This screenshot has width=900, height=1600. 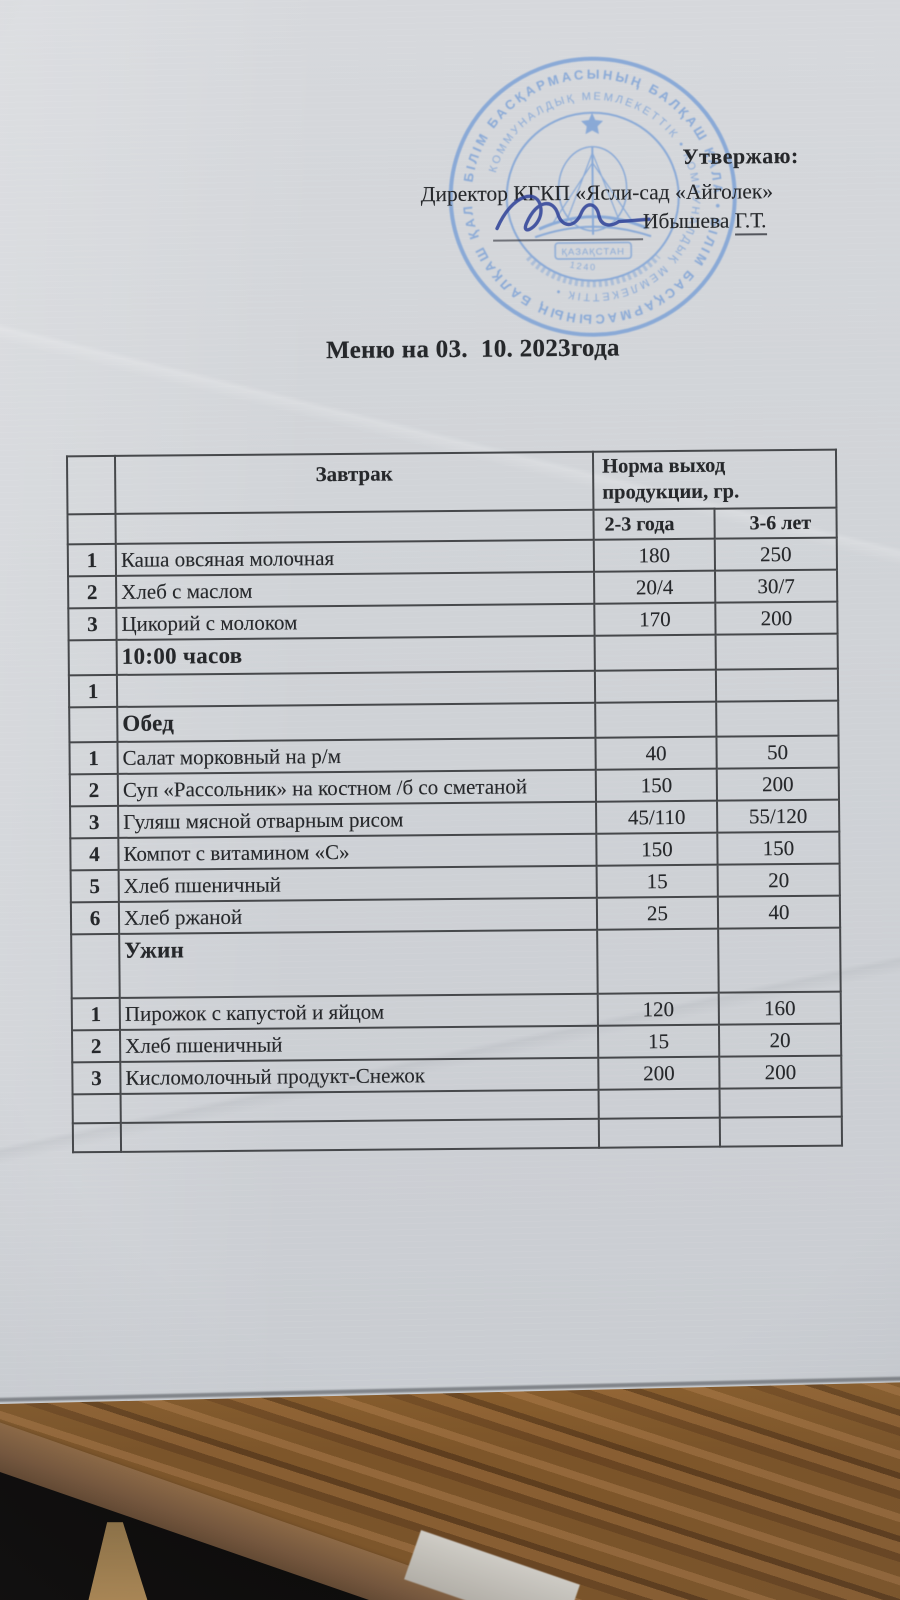 I want to click on dish-name: Салат морковный на р/м, so click(x=356, y=755).